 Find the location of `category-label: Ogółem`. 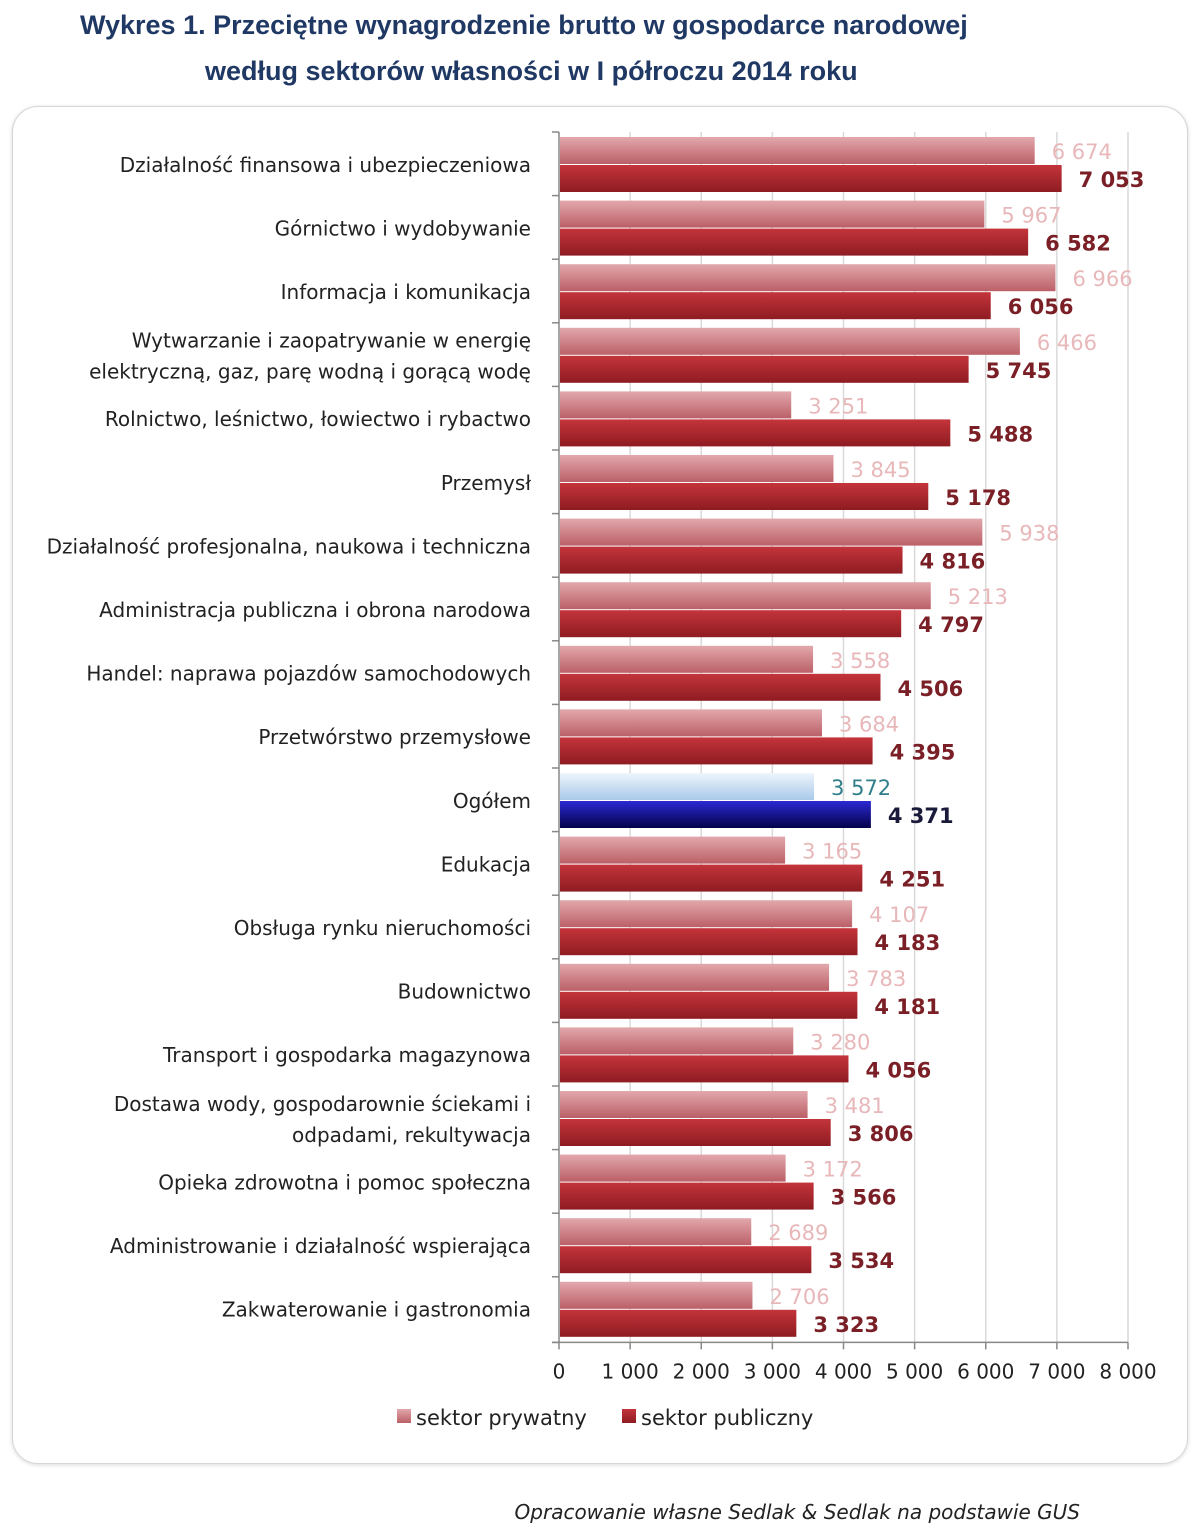

category-label: Ogółem is located at coordinates (492, 801).